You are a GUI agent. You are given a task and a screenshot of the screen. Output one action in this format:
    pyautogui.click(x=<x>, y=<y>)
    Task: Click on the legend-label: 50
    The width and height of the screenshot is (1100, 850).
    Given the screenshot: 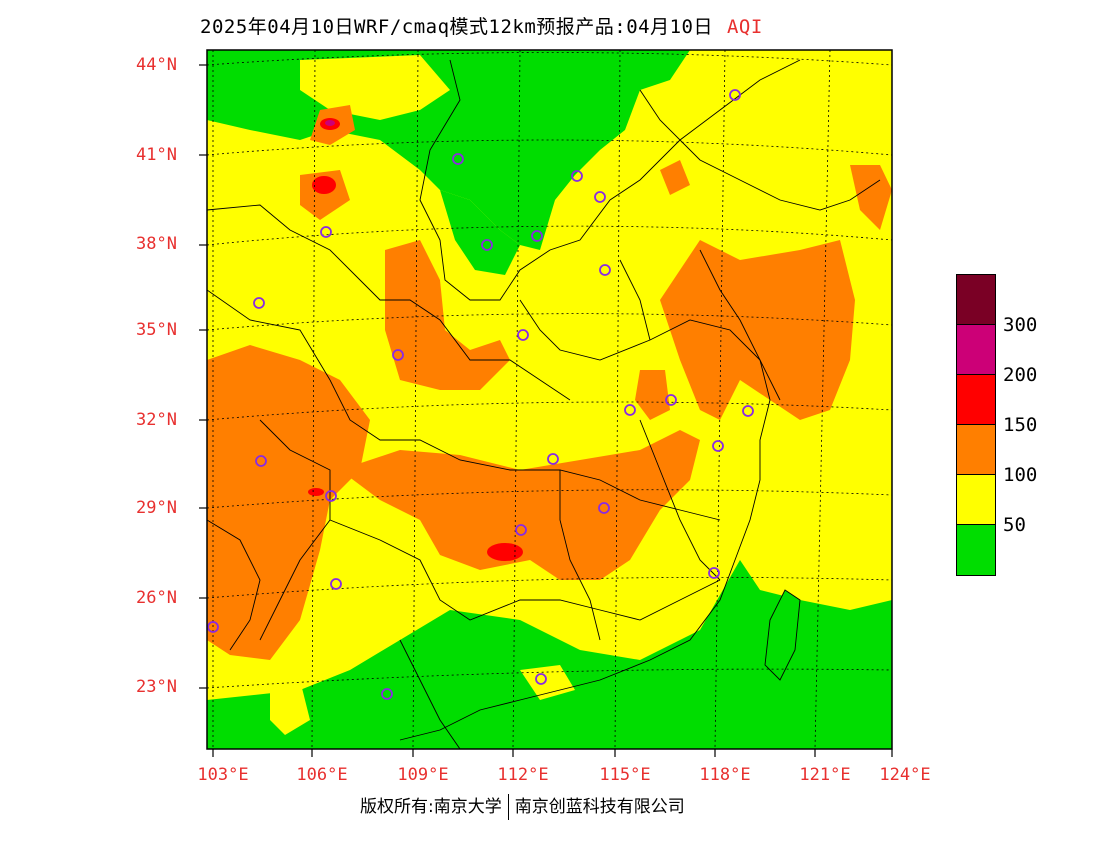 What is the action you would take?
    pyautogui.click(x=1014, y=525)
    